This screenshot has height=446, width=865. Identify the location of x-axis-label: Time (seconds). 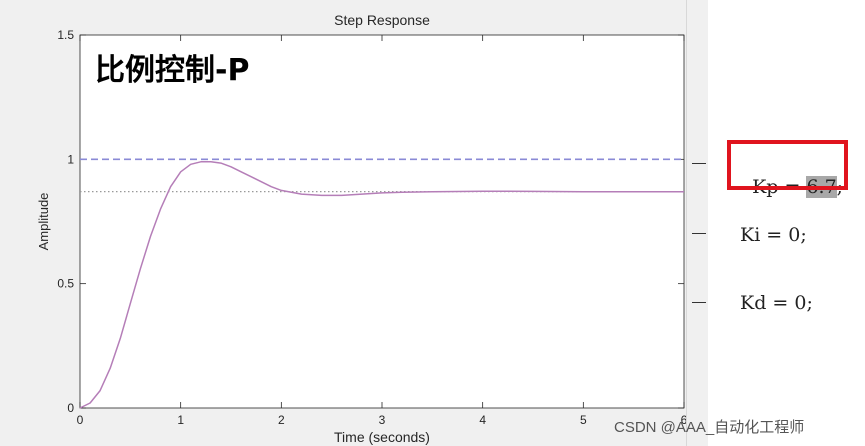
(382, 437).